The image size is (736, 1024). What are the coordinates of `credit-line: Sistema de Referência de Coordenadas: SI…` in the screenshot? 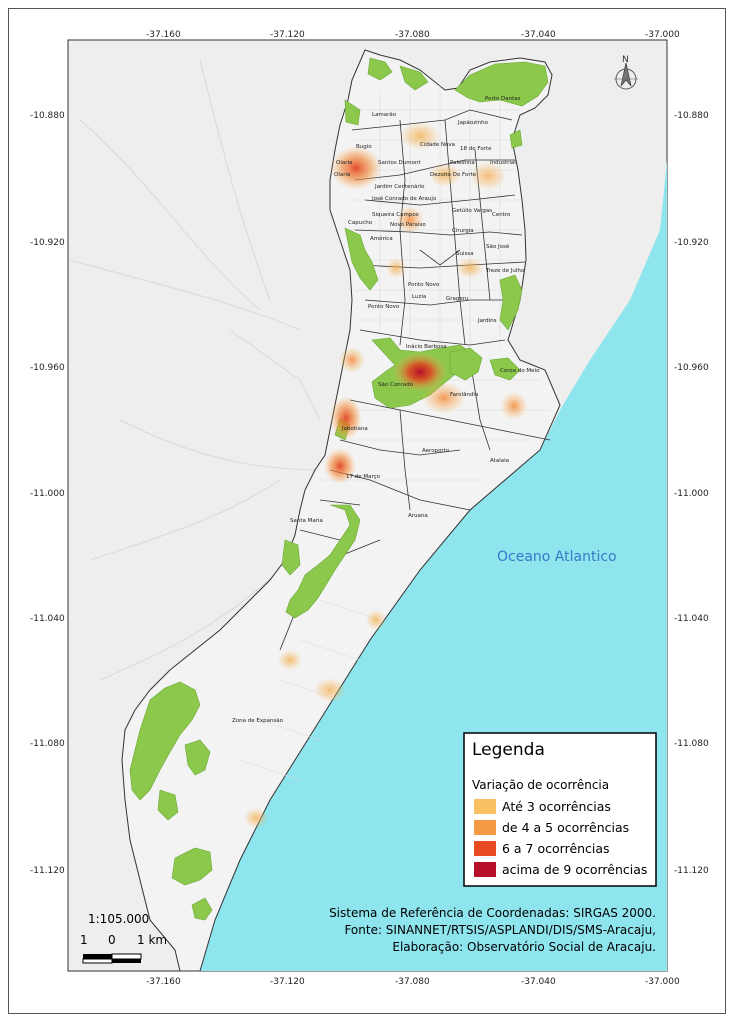 It's located at (492, 913).